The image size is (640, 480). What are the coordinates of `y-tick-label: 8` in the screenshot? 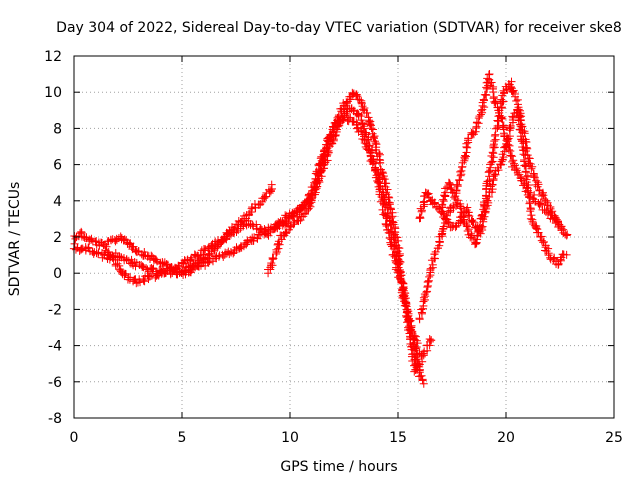 It's located at (57, 129).